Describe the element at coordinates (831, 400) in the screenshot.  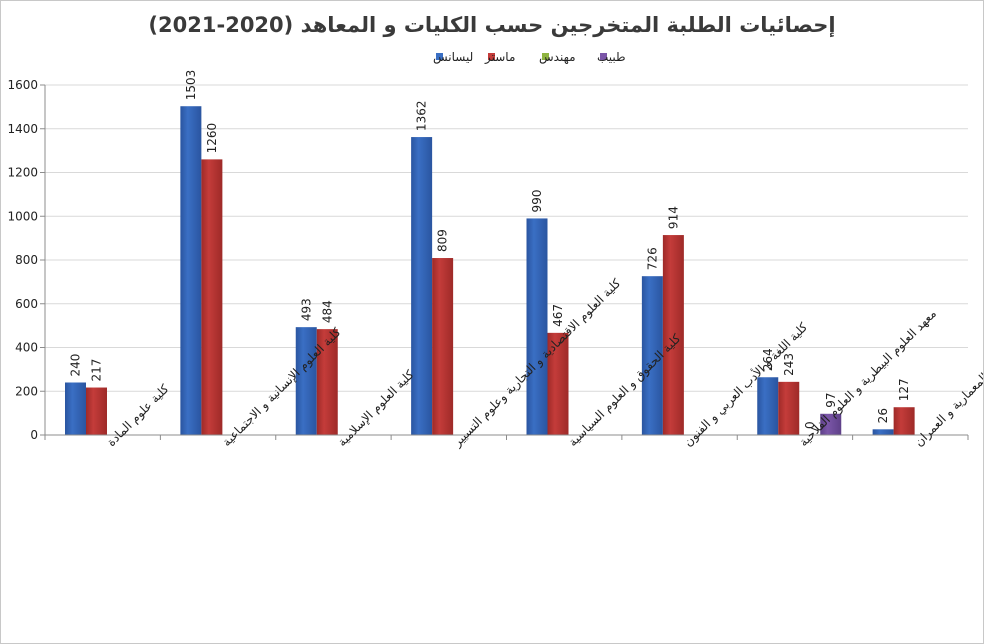
I see `data-label: 97` at that location.